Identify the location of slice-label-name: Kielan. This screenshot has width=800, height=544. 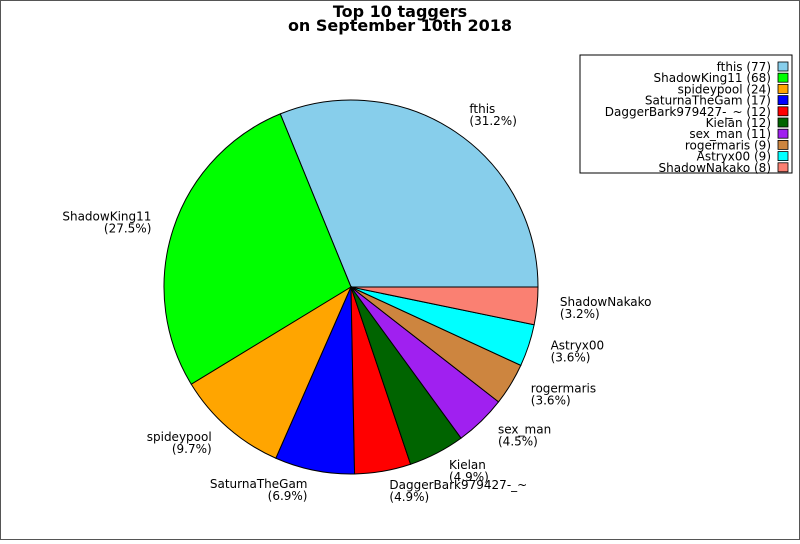
(467, 465).